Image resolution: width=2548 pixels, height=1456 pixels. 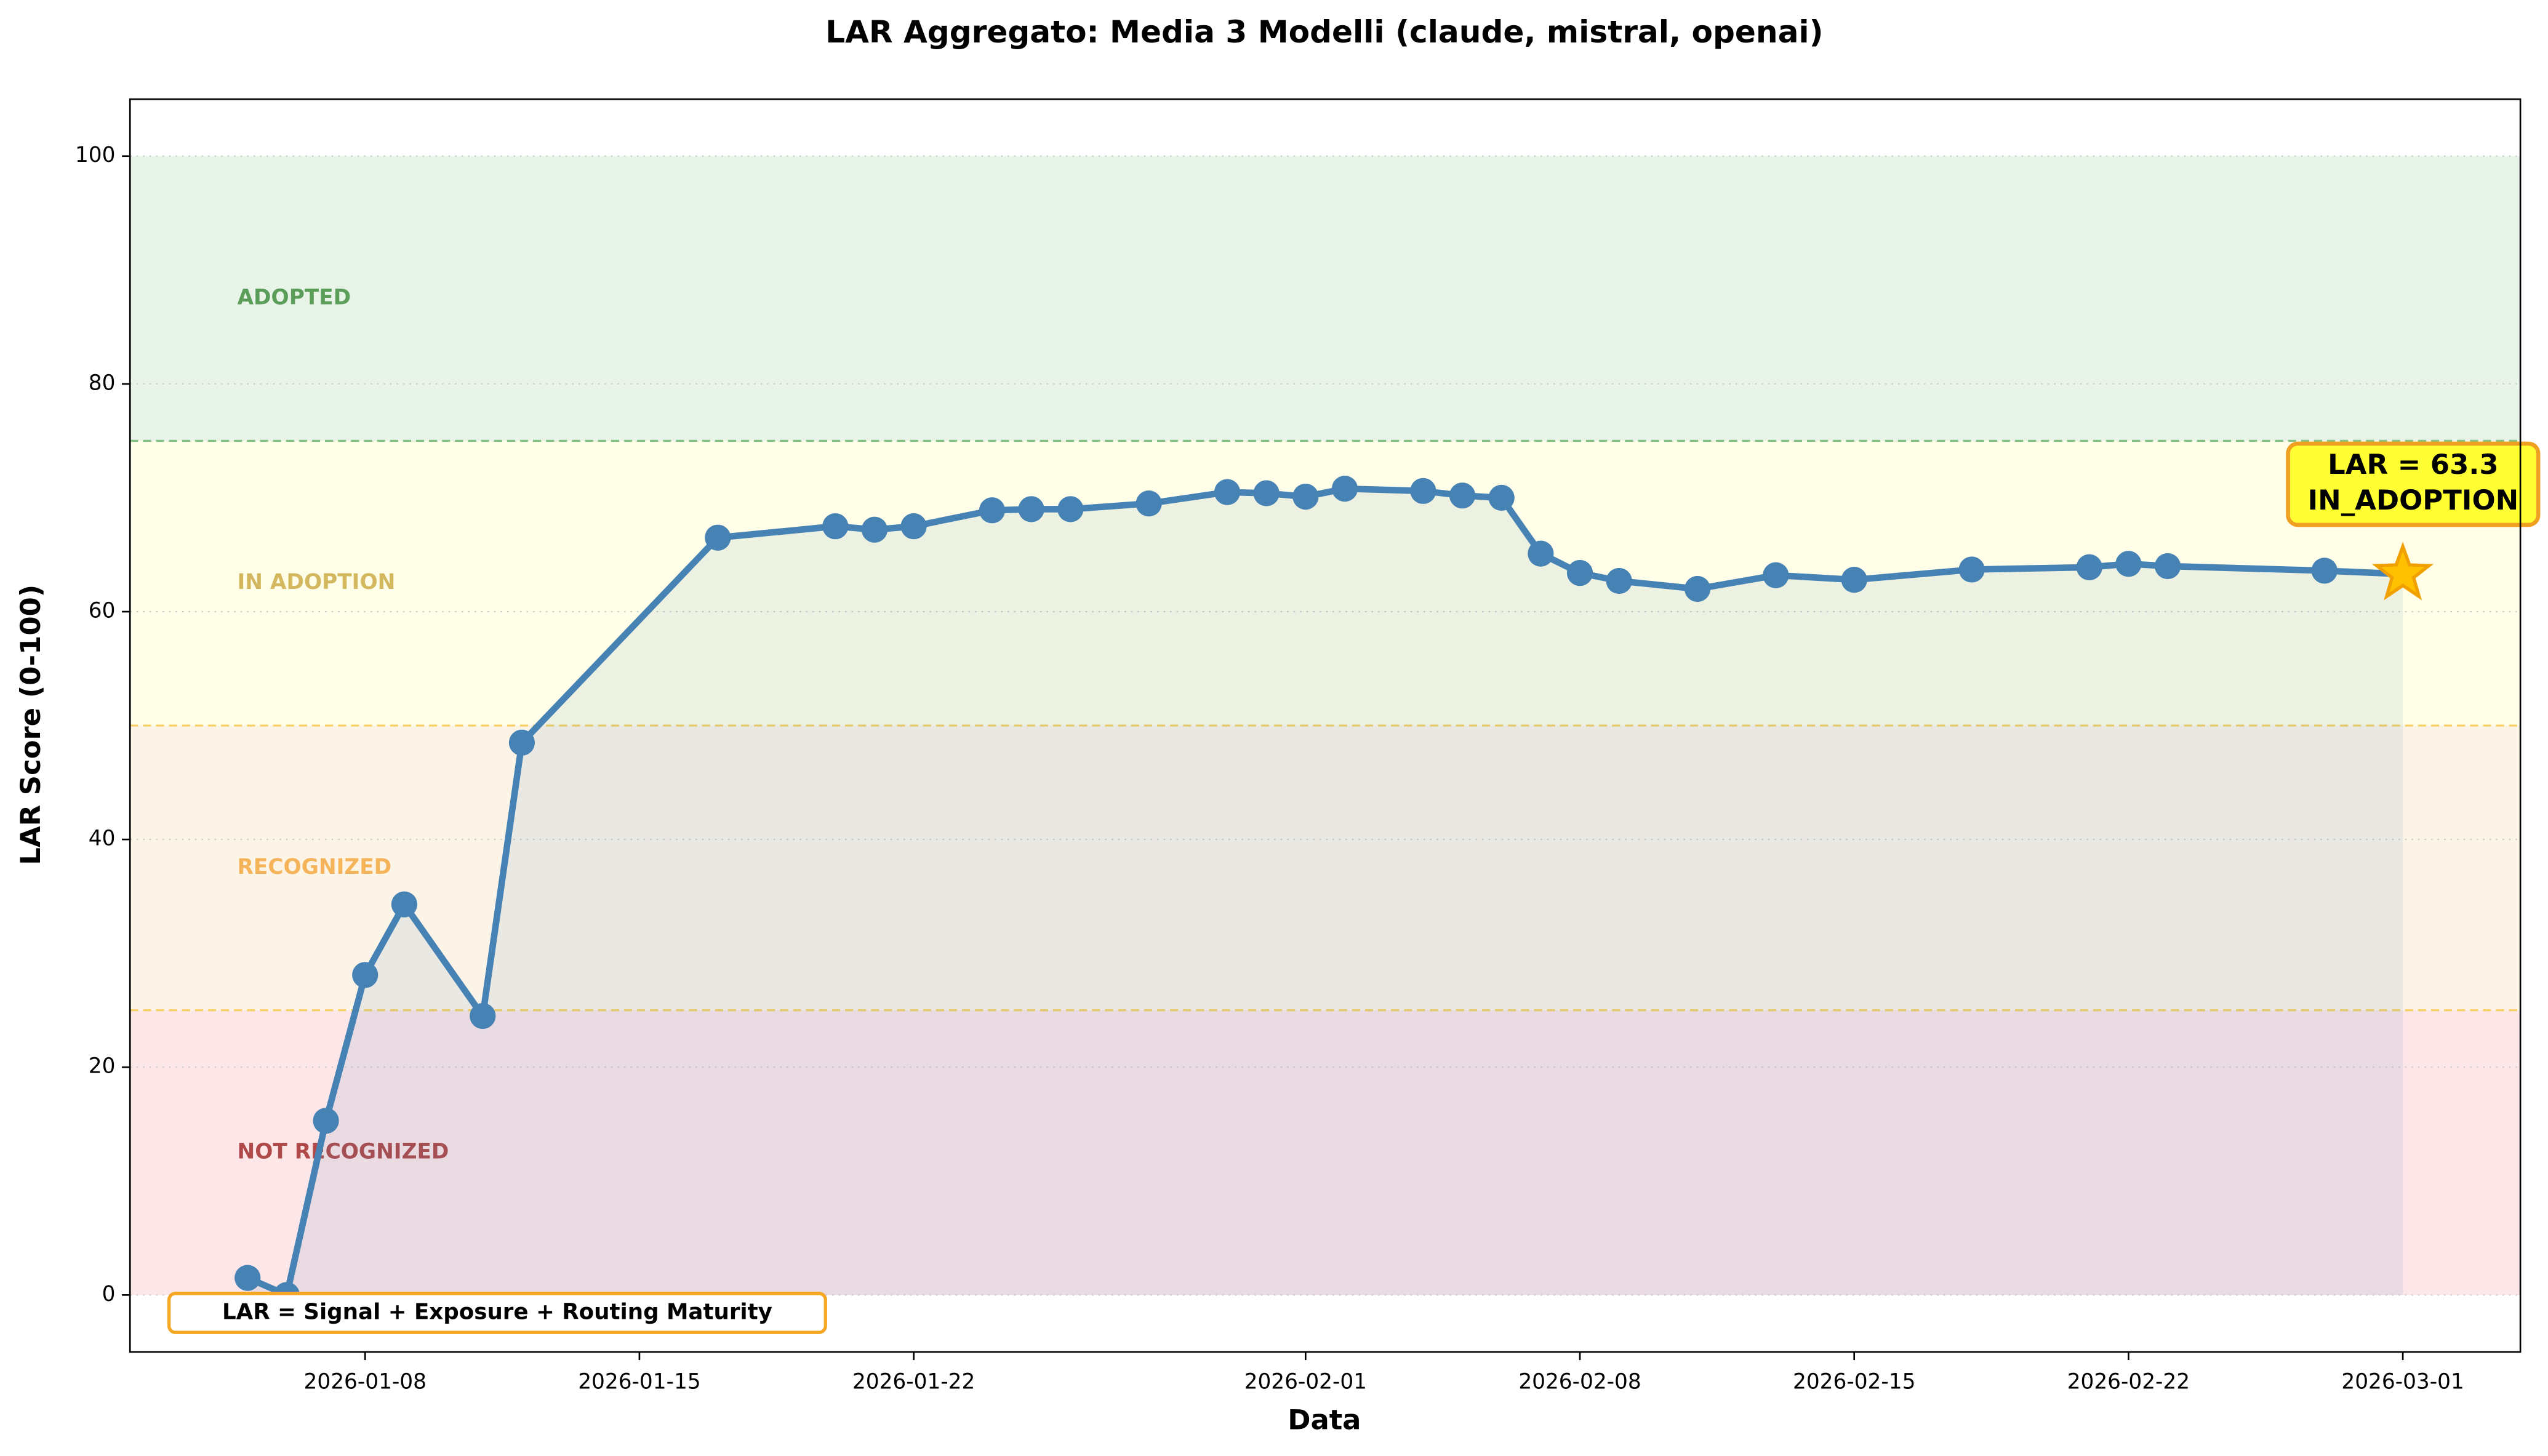 What do you see at coordinates (103, 382) in the screenshot?
I see `y-tick-label: 80` at bounding box center [103, 382].